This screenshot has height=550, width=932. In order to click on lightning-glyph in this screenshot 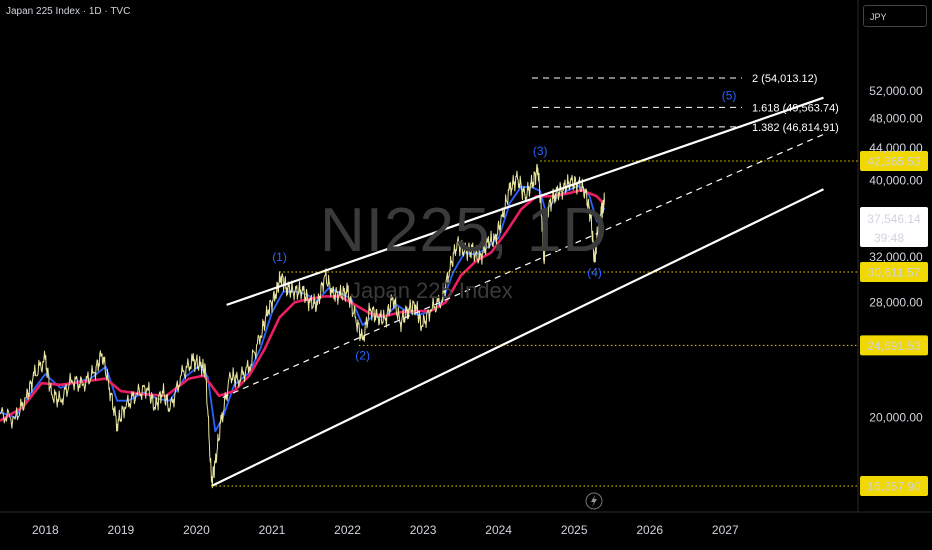, I will do `click(594, 501)`.